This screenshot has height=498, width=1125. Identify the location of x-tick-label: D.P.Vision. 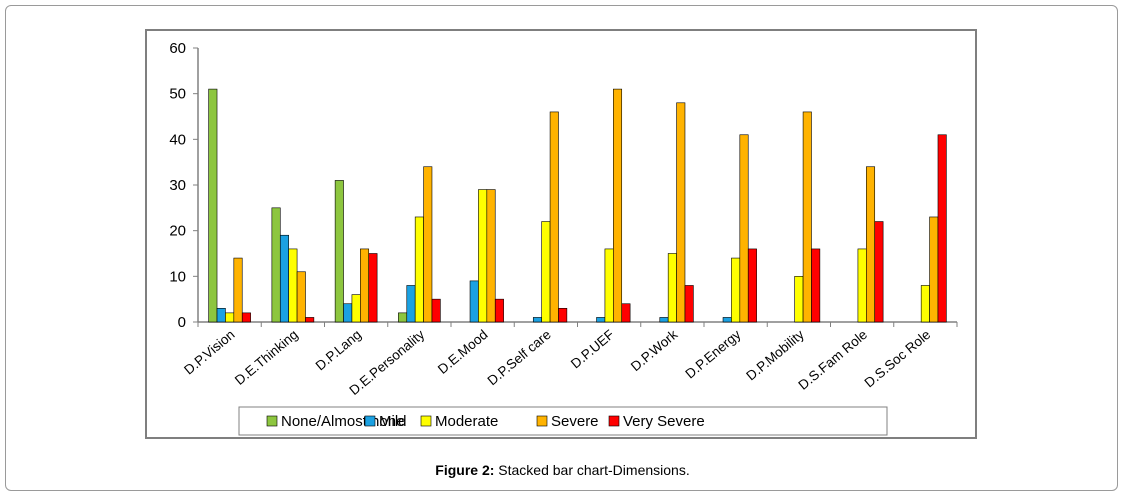
(209, 352).